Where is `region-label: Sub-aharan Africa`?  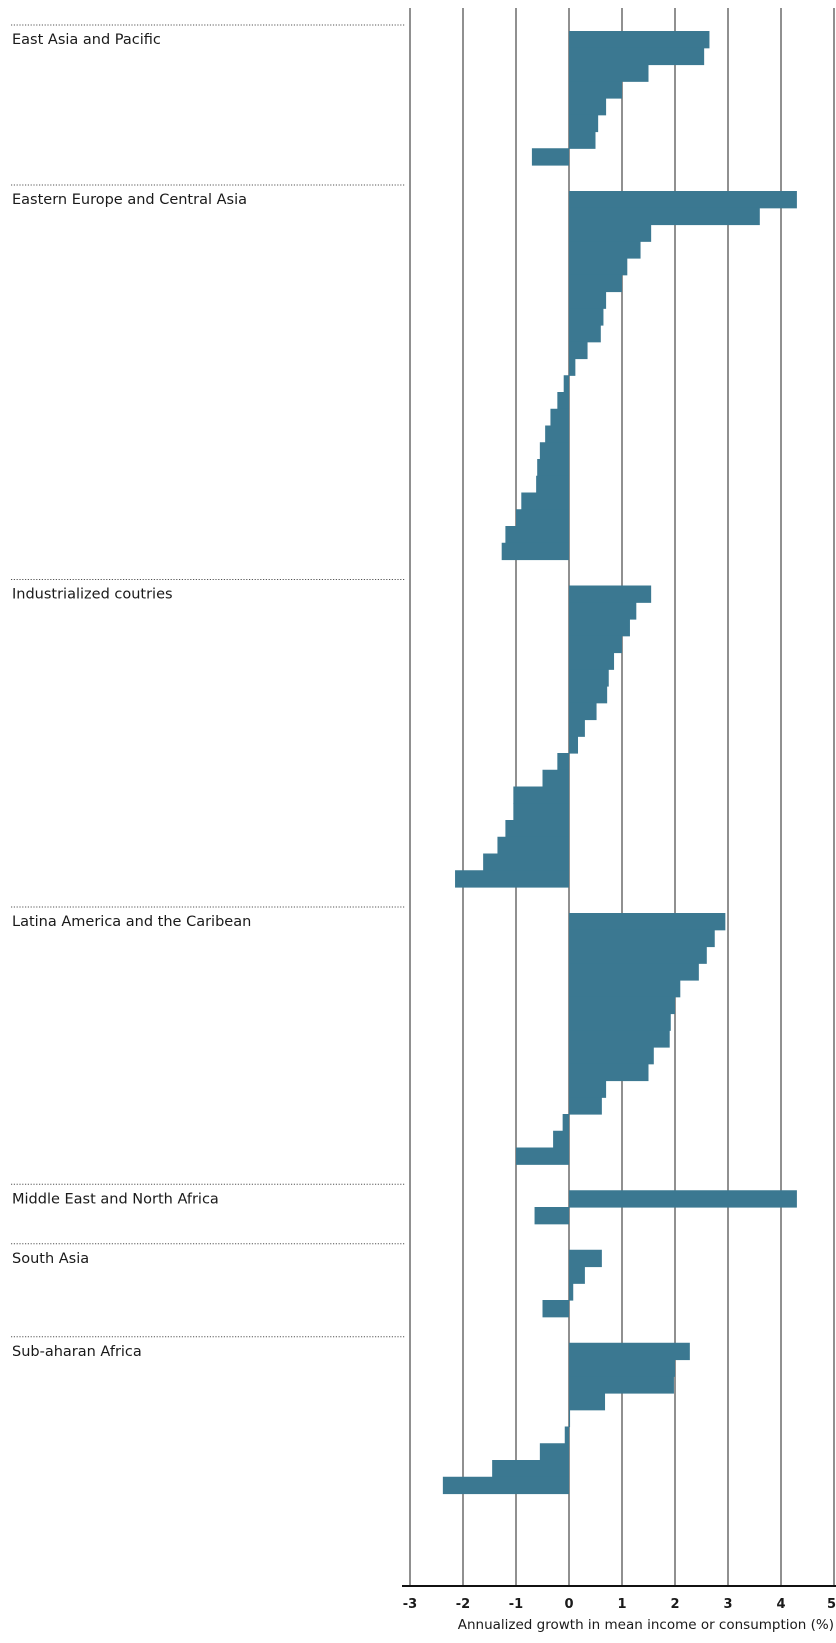 region-label: Sub-aharan Africa is located at coordinates (77, 1352).